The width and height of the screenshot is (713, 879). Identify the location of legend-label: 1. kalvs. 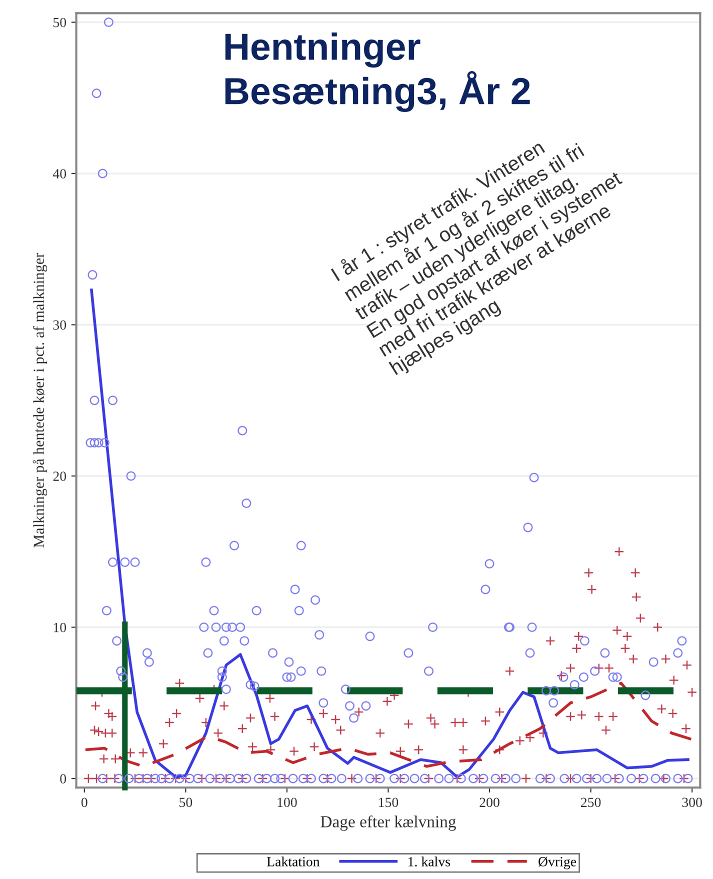
(429, 861).